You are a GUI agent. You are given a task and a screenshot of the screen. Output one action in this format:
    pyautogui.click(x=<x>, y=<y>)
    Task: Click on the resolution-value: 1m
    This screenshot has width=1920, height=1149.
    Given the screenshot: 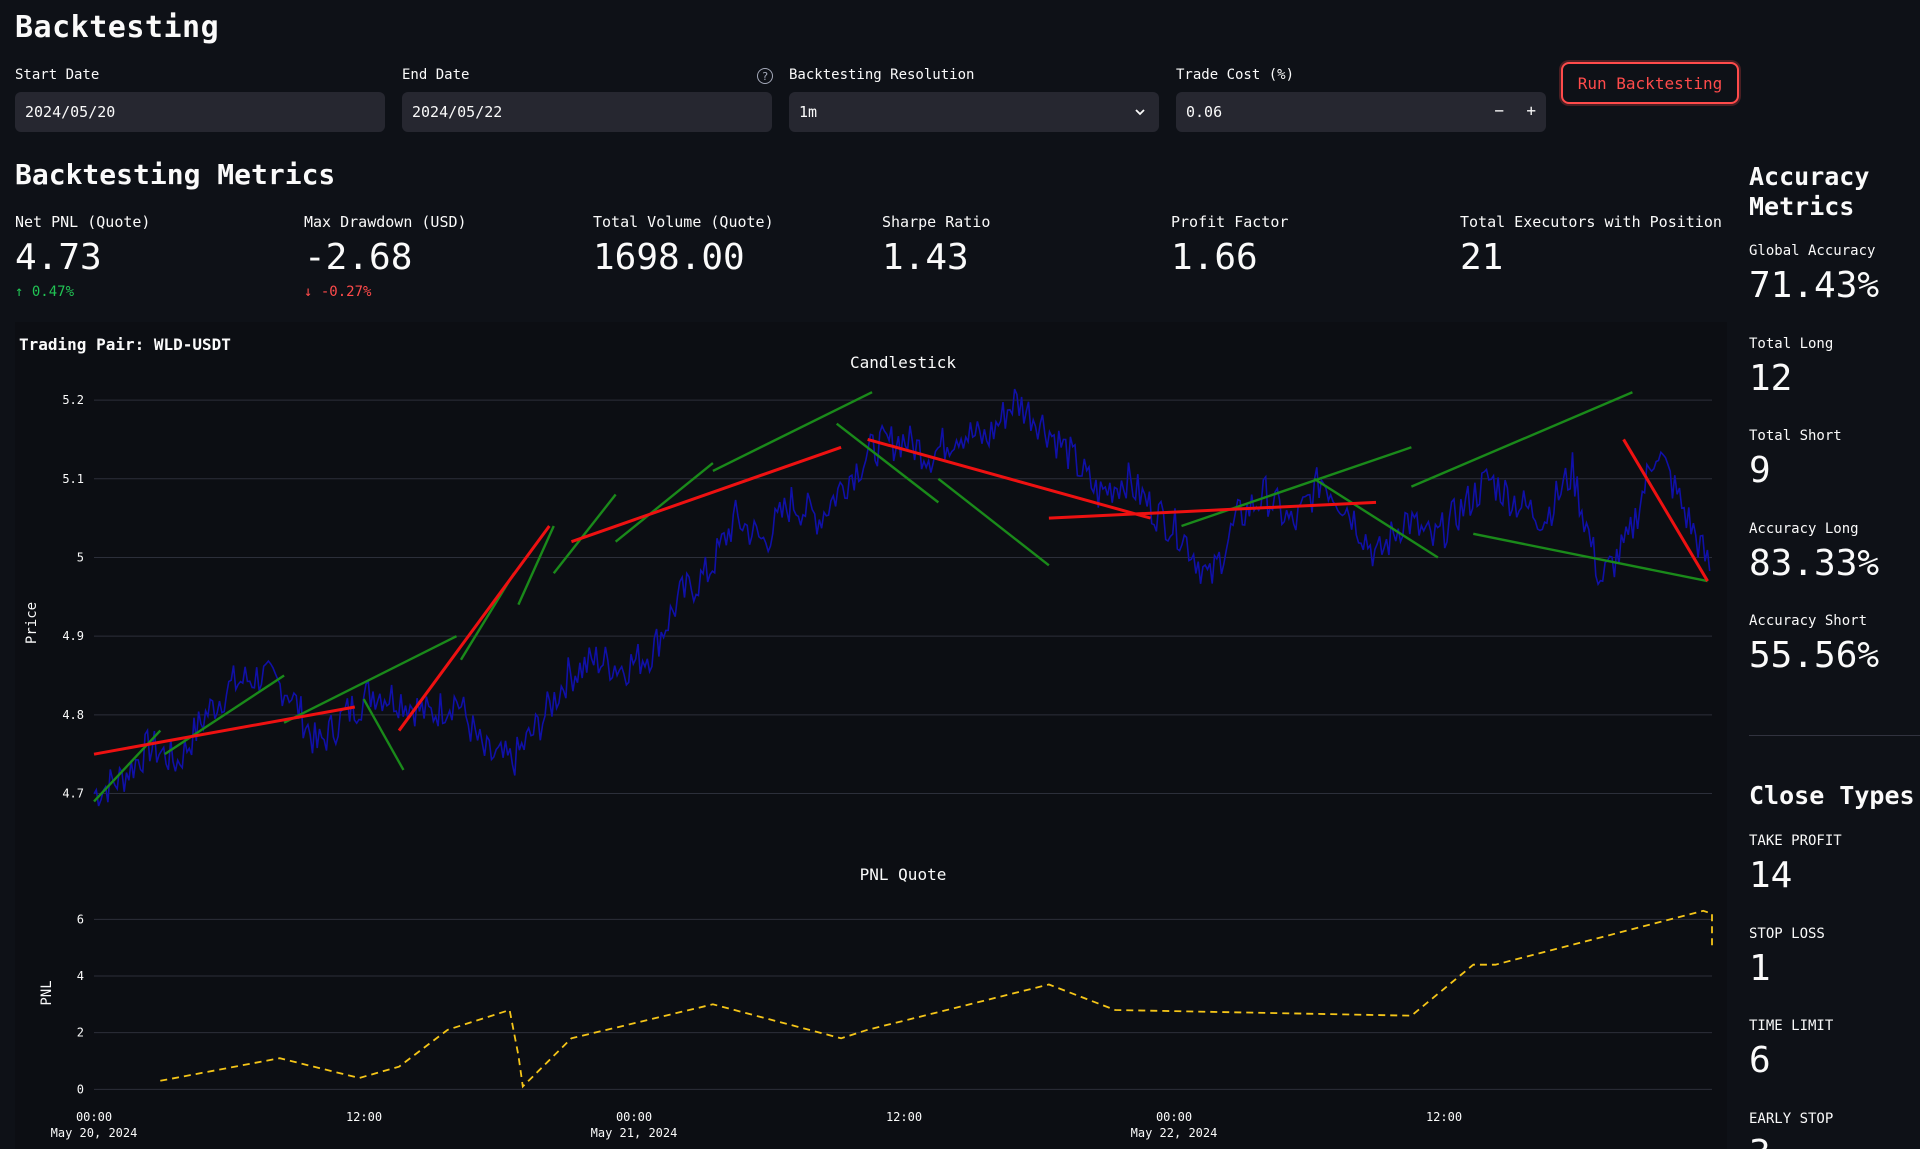 What is the action you would take?
    pyautogui.click(x=808, y=112)
    